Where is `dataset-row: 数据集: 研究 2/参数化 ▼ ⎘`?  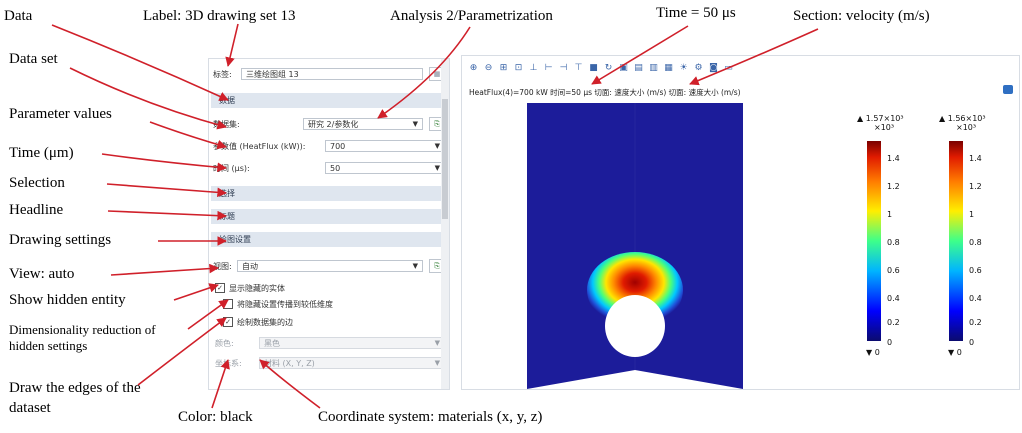 dataset-row: 数据集: 研究 2/参数化 ▼ ⎘ is located at coordinates (329, 124).